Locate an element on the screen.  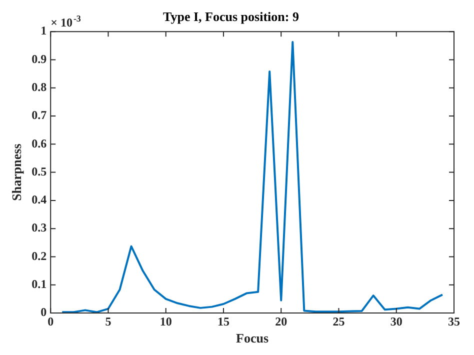
x-tick-label: 5 is located at coordinates (108, 321).